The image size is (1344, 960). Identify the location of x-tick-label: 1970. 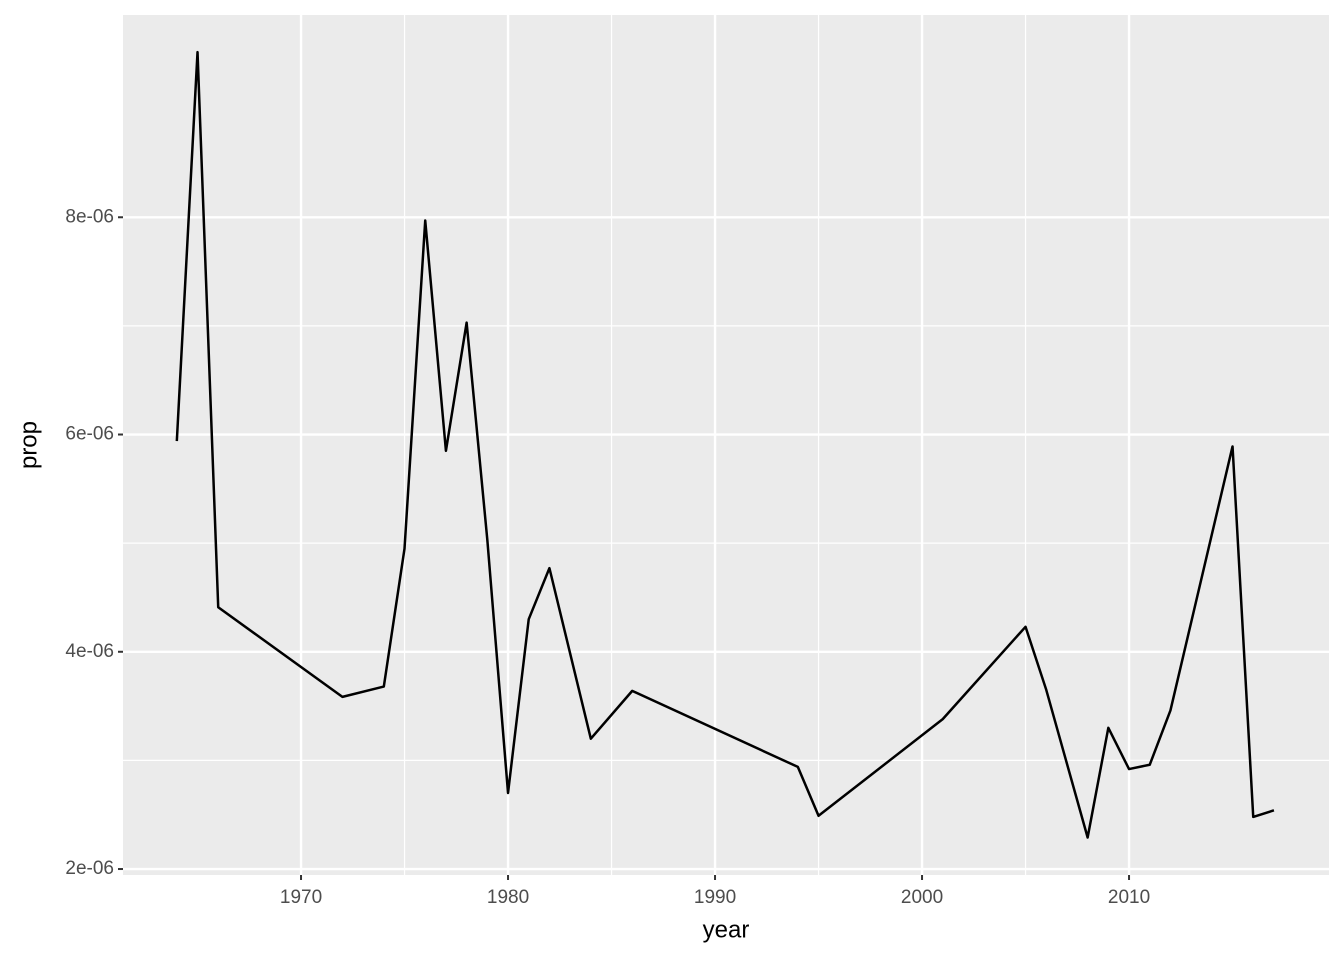
(301, 897).